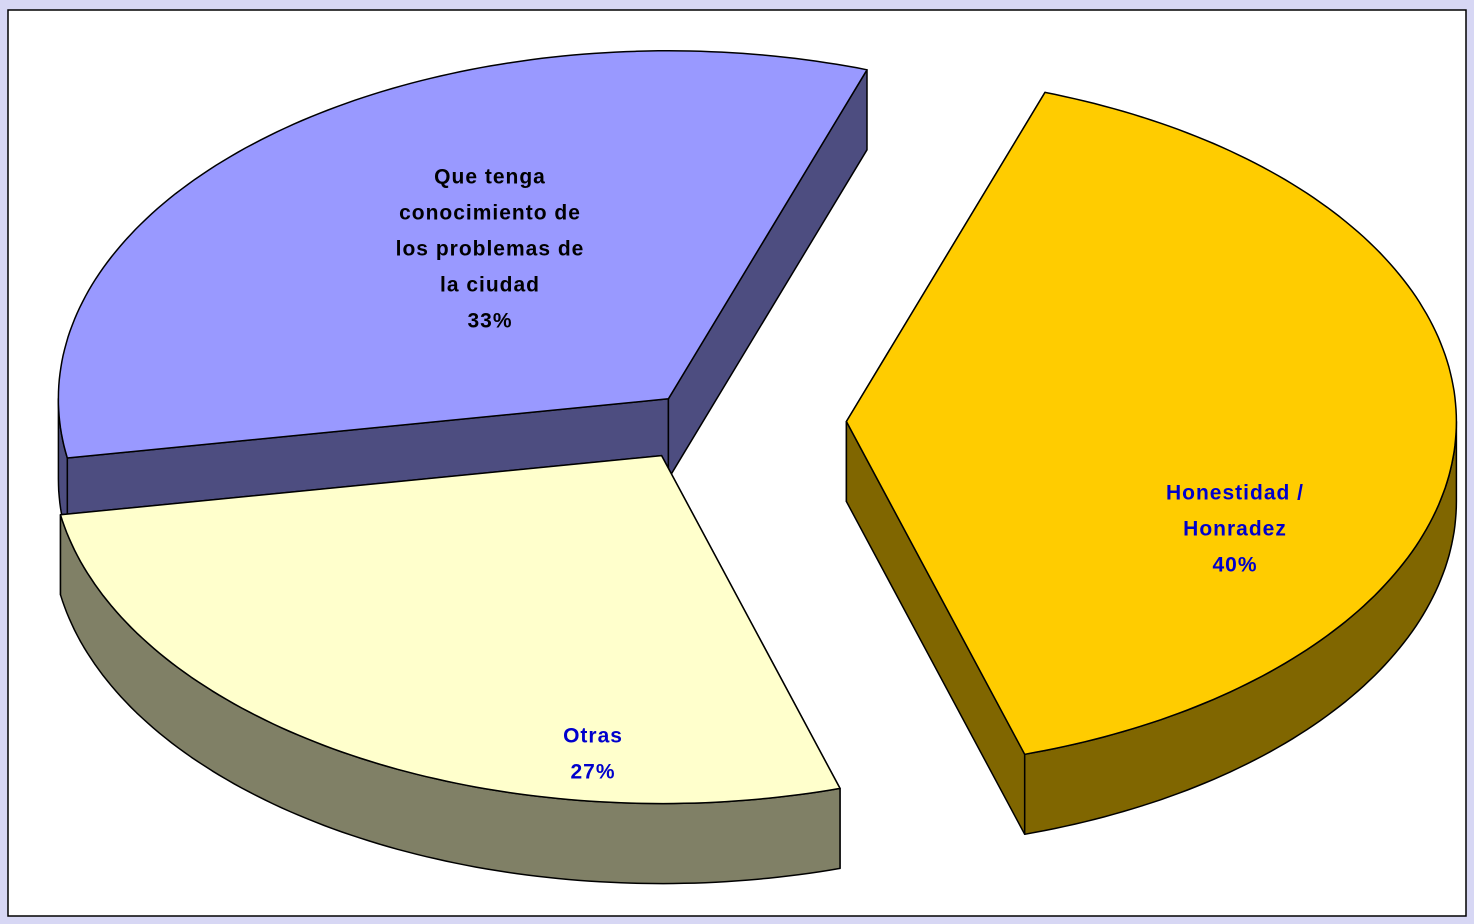  Describe the element at coordinates (490, 249) in the screenshot. I see `slice-label: los problemas de` at that location.